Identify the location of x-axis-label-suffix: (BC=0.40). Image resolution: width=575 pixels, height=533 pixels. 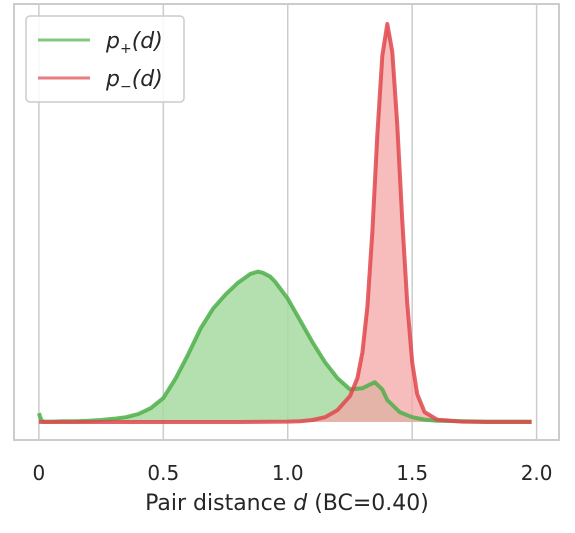
(368, 503).